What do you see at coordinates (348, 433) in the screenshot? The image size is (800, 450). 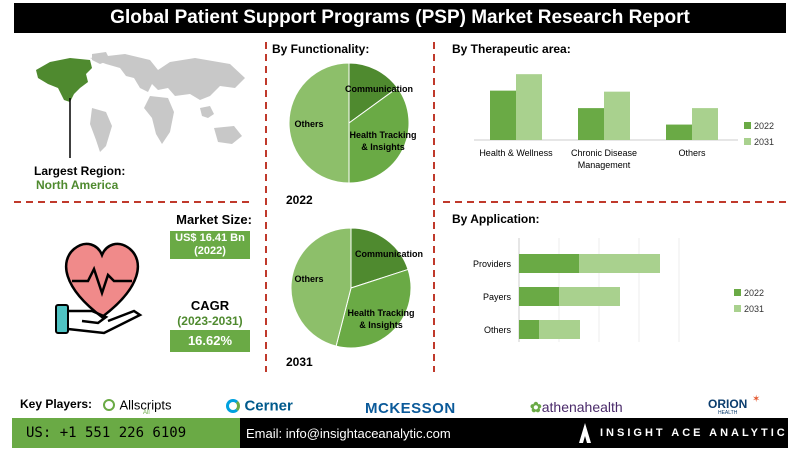 I see `footer-email: Email: info@insightaceanalytic.com` at bounding box center [348, 433].